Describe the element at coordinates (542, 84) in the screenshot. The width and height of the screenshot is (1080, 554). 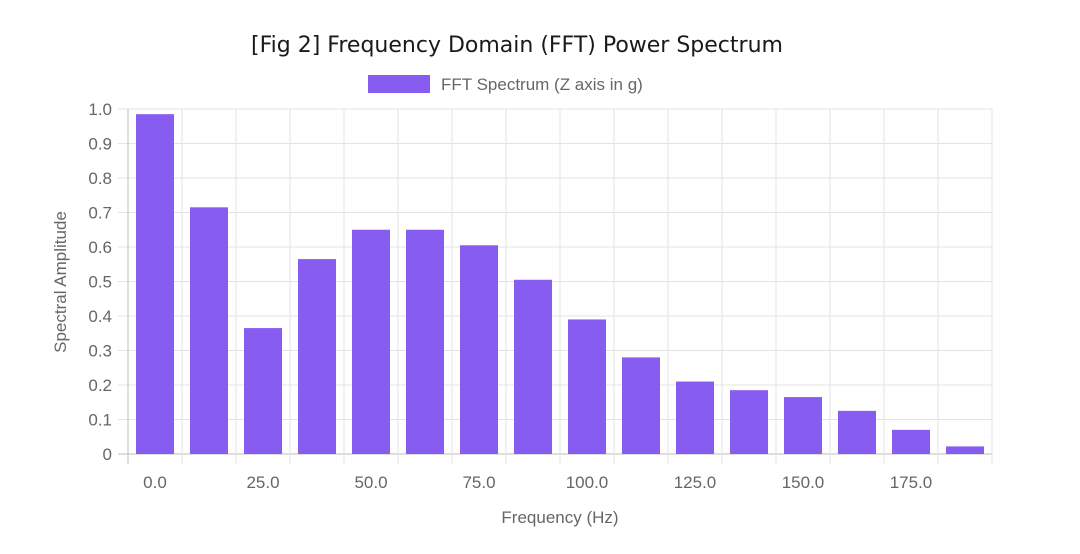
I see `legend-label: FFT Spectrum (Z axis in g)` at that location.